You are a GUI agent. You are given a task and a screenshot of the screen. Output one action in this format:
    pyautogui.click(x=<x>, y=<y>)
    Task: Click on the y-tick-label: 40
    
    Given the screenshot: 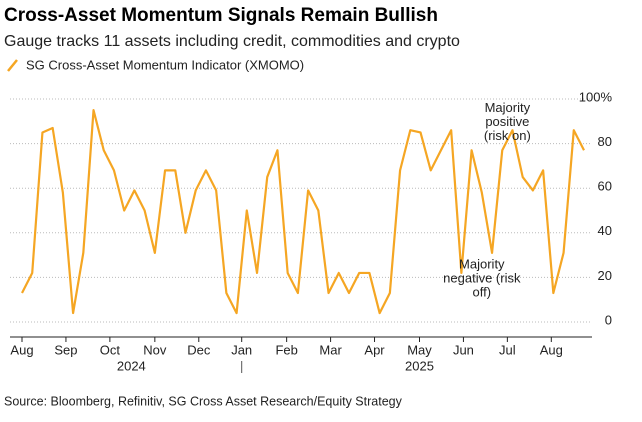 What is the action you would take?
    pyautogui.click(x=605, y=230)
    